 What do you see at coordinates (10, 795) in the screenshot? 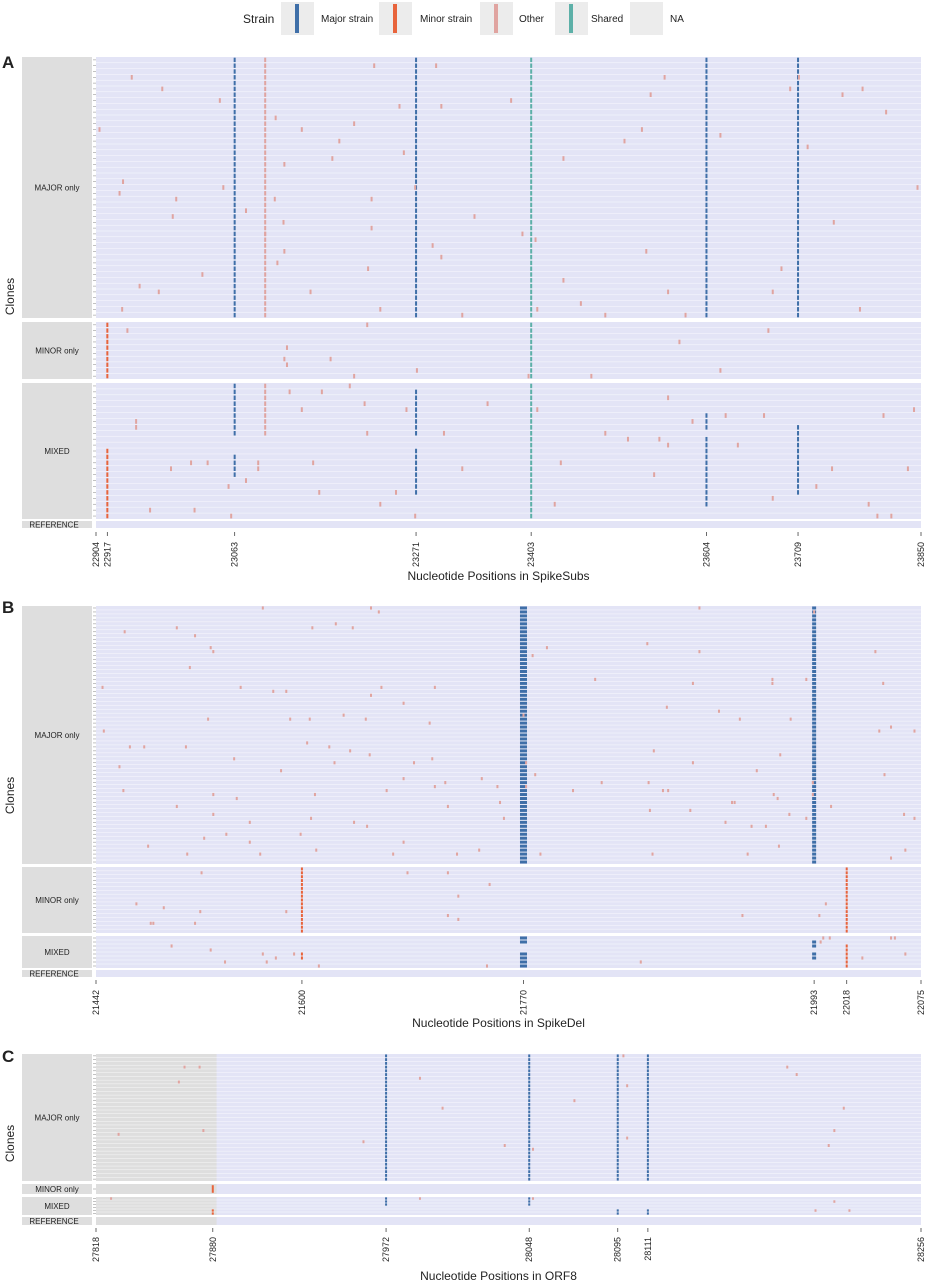
I see `y-axis-label: Clones` at bounding box center [10, 795].